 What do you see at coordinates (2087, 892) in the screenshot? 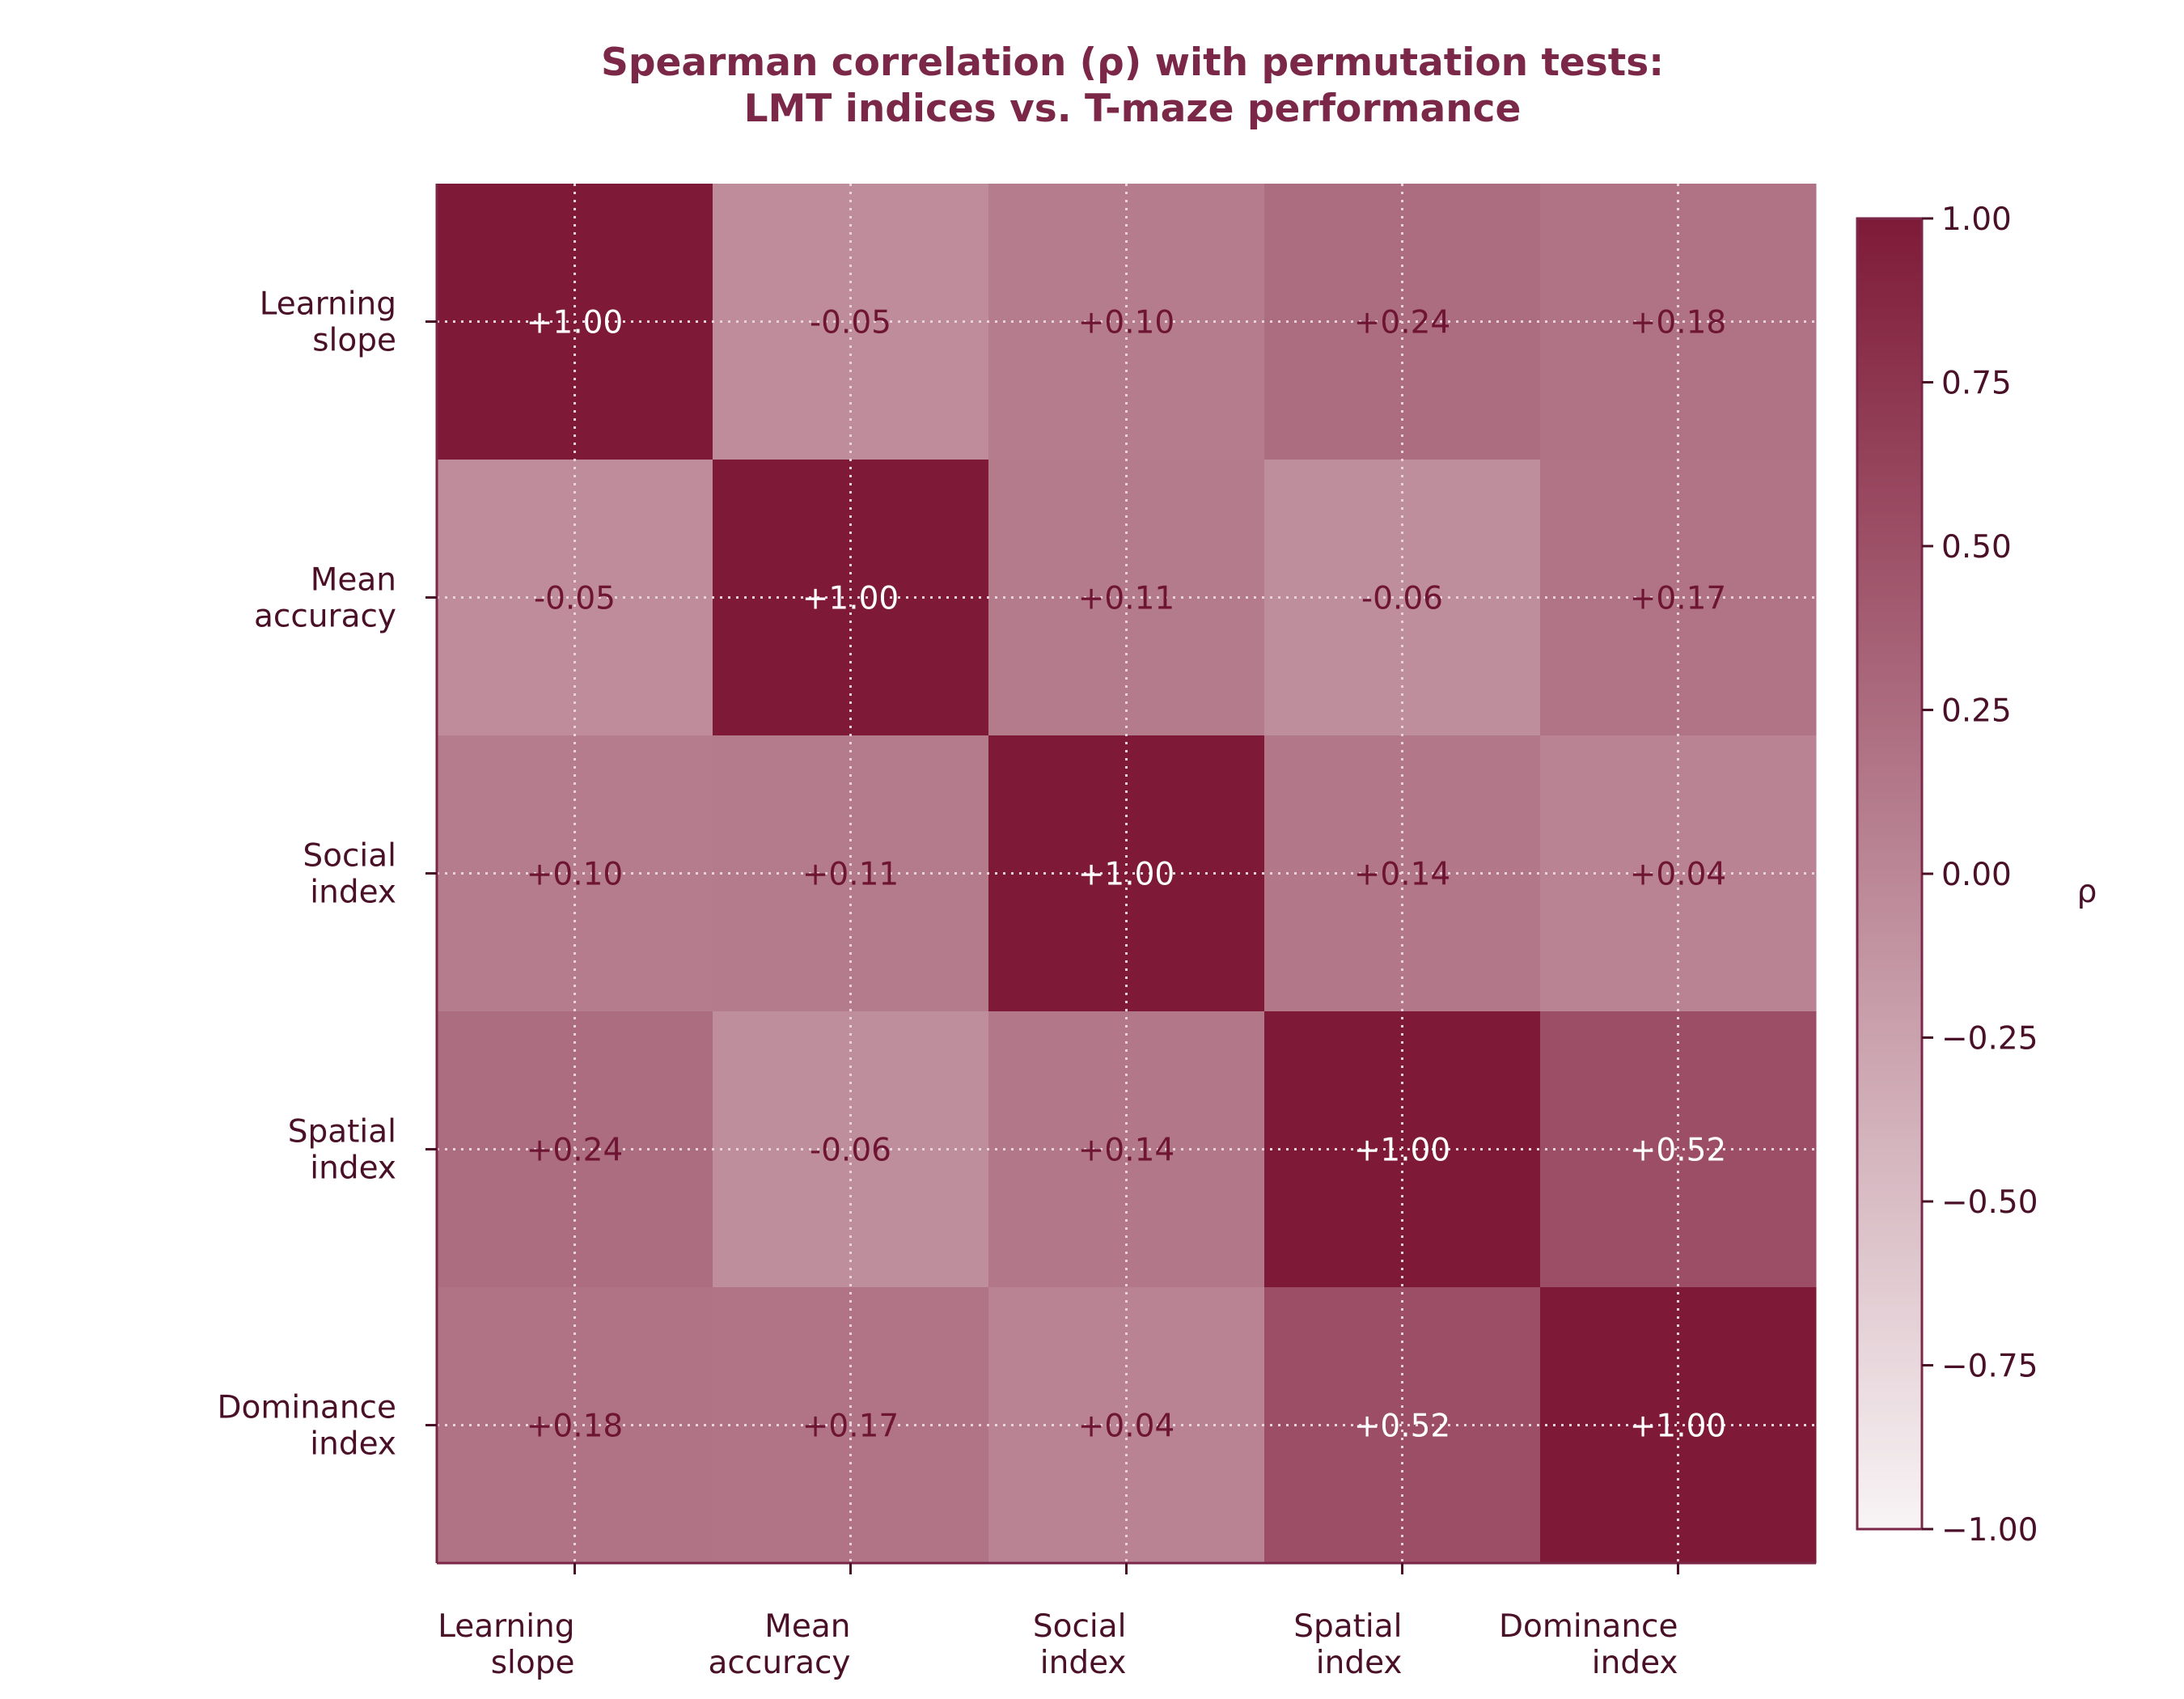
I see `colorbar-label: ρ` at bounding box center [2087, 892].